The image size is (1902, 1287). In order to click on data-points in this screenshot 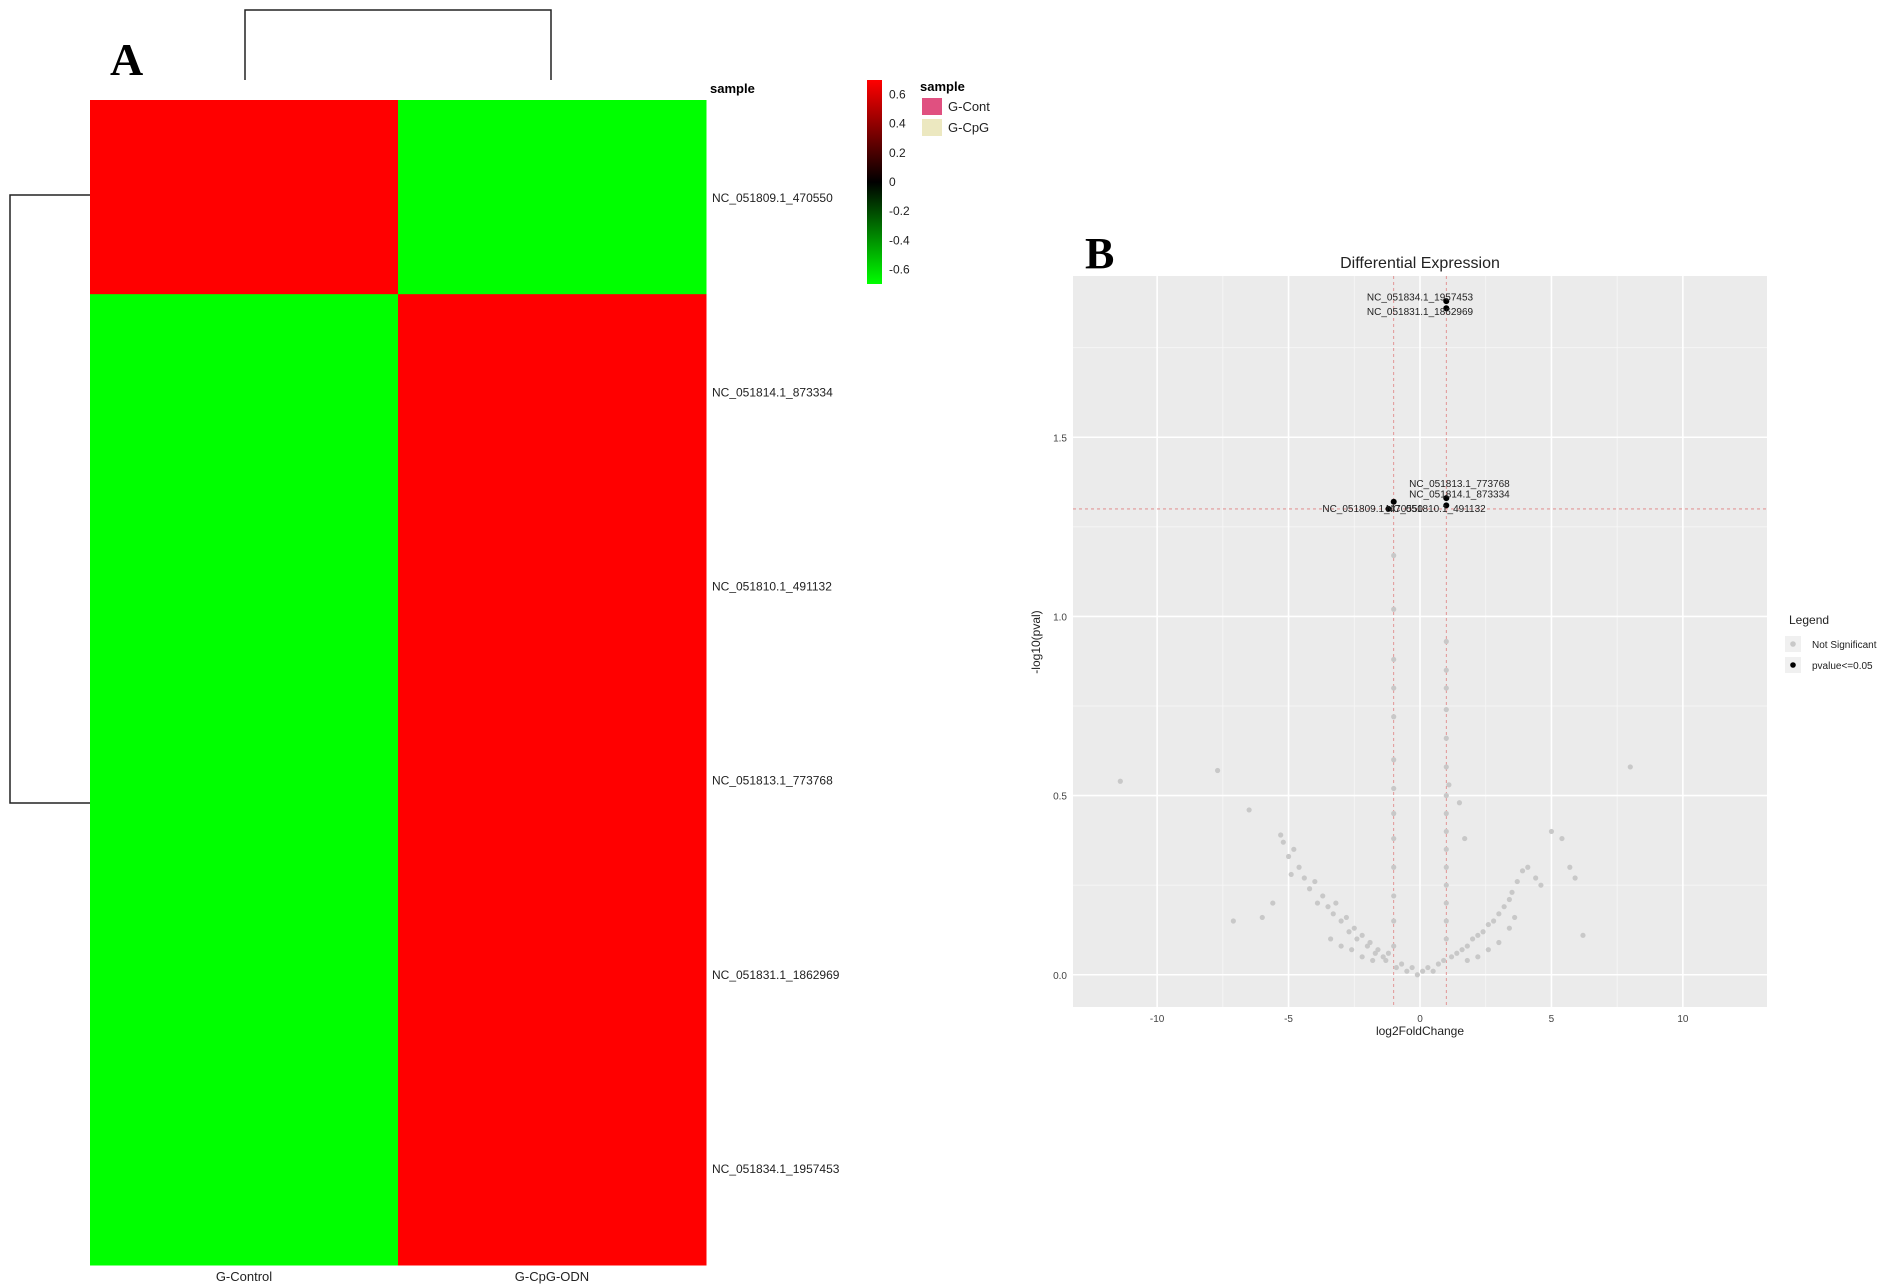, I will do `click(1375, 638)`.